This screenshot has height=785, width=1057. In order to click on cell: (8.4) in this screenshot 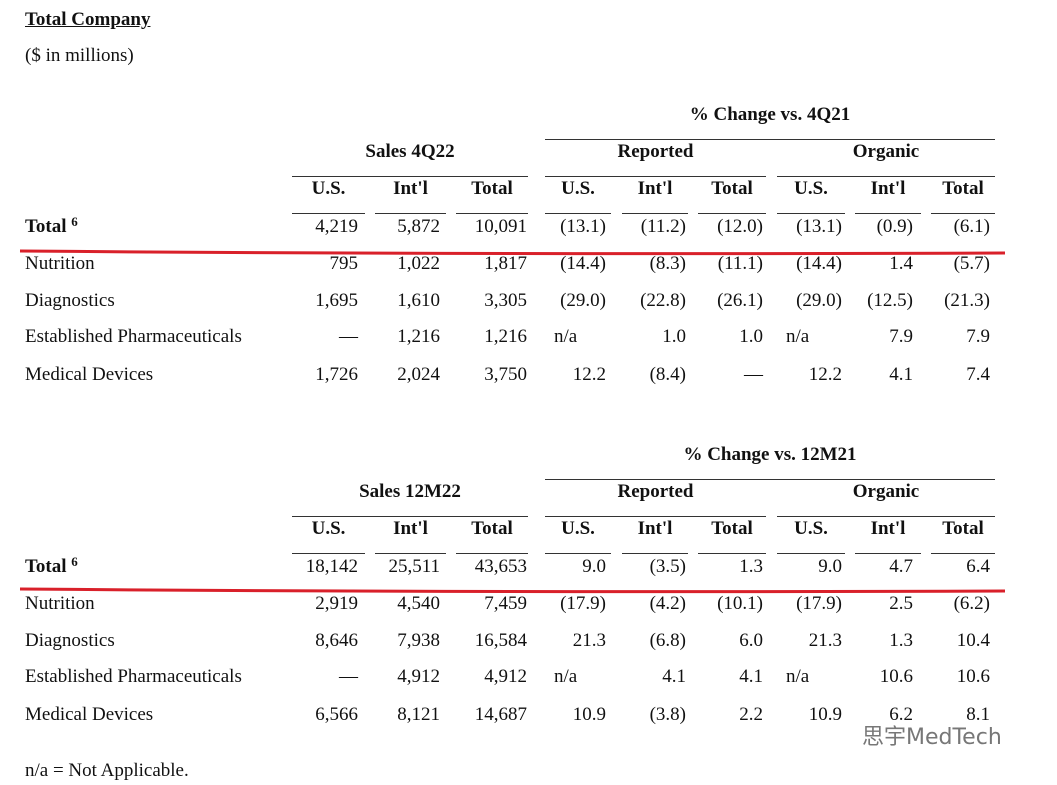, I will do `click(667, 374)`.